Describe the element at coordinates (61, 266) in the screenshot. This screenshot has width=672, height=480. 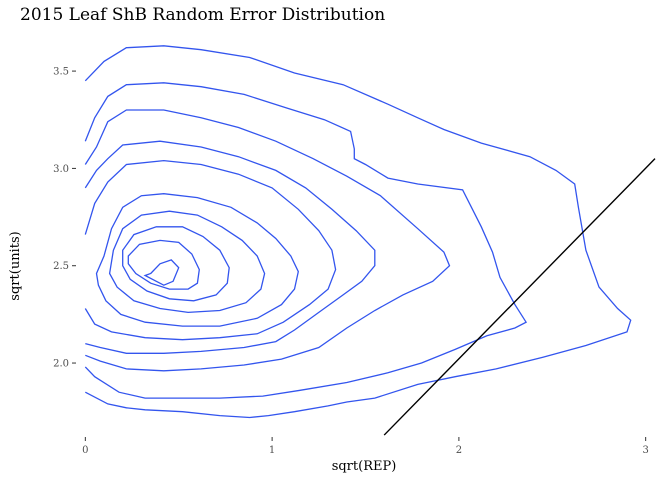
I see `y-tick-label-2.5: 2.5` at that location.